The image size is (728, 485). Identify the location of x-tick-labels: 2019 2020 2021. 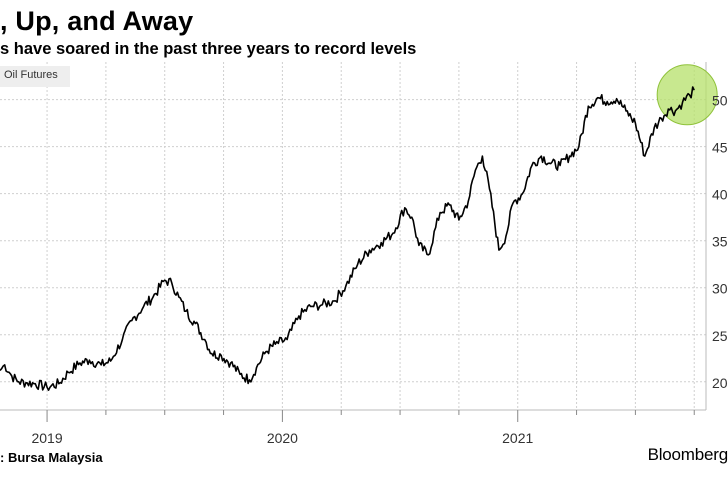
(282, 438).